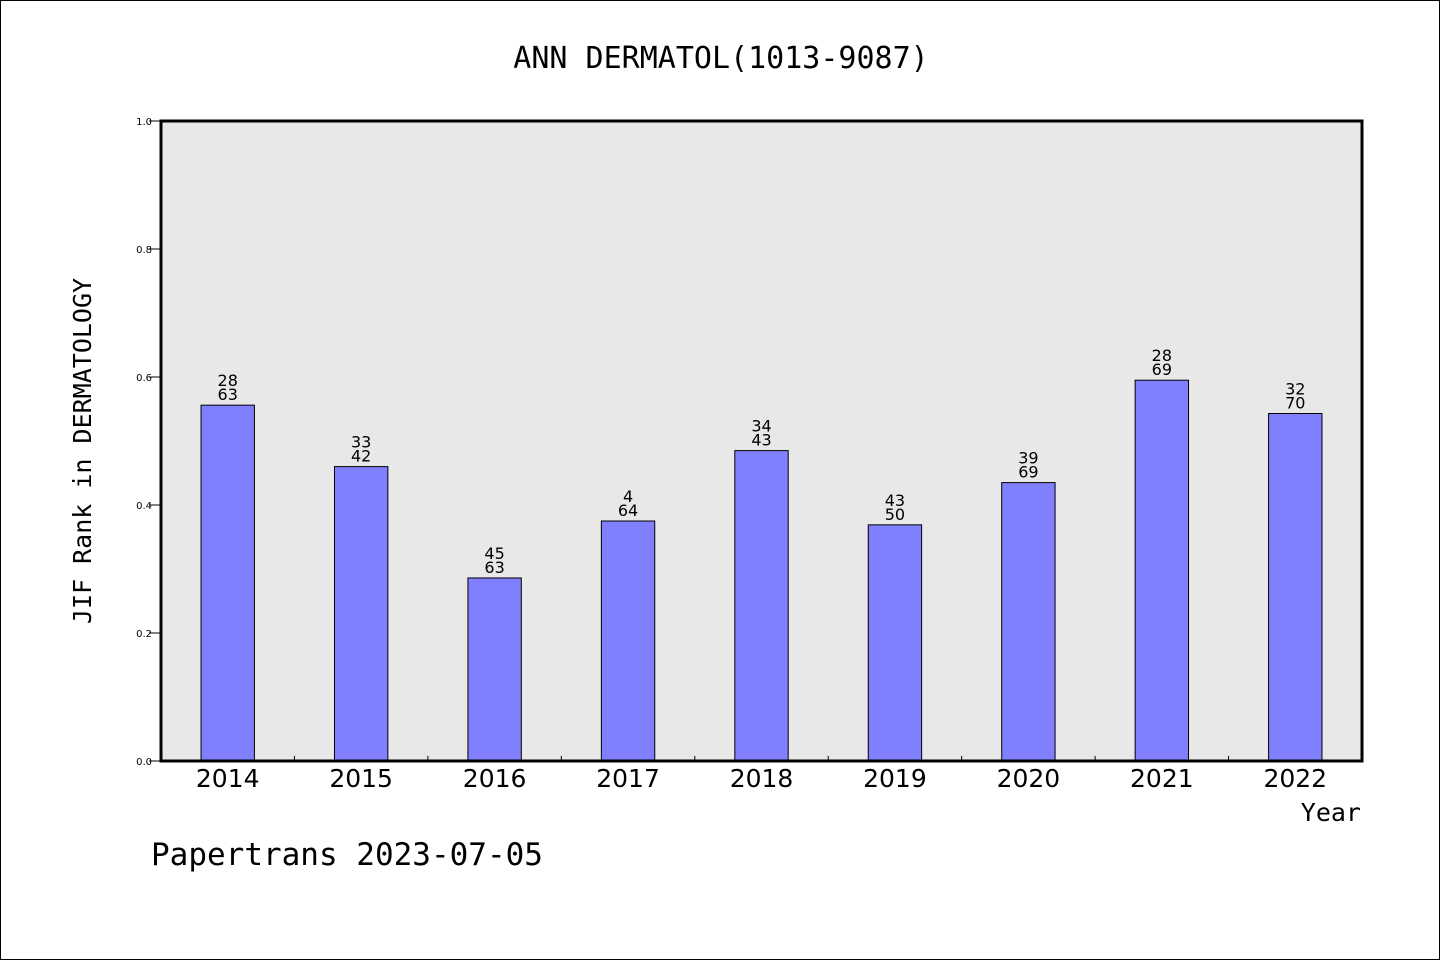 Image resolution: width=1440 pixels, height=961 pixels. Describe the element at coordinates (1028, 458) in the screenshot. I see `data-label-rank: 39` at that location.